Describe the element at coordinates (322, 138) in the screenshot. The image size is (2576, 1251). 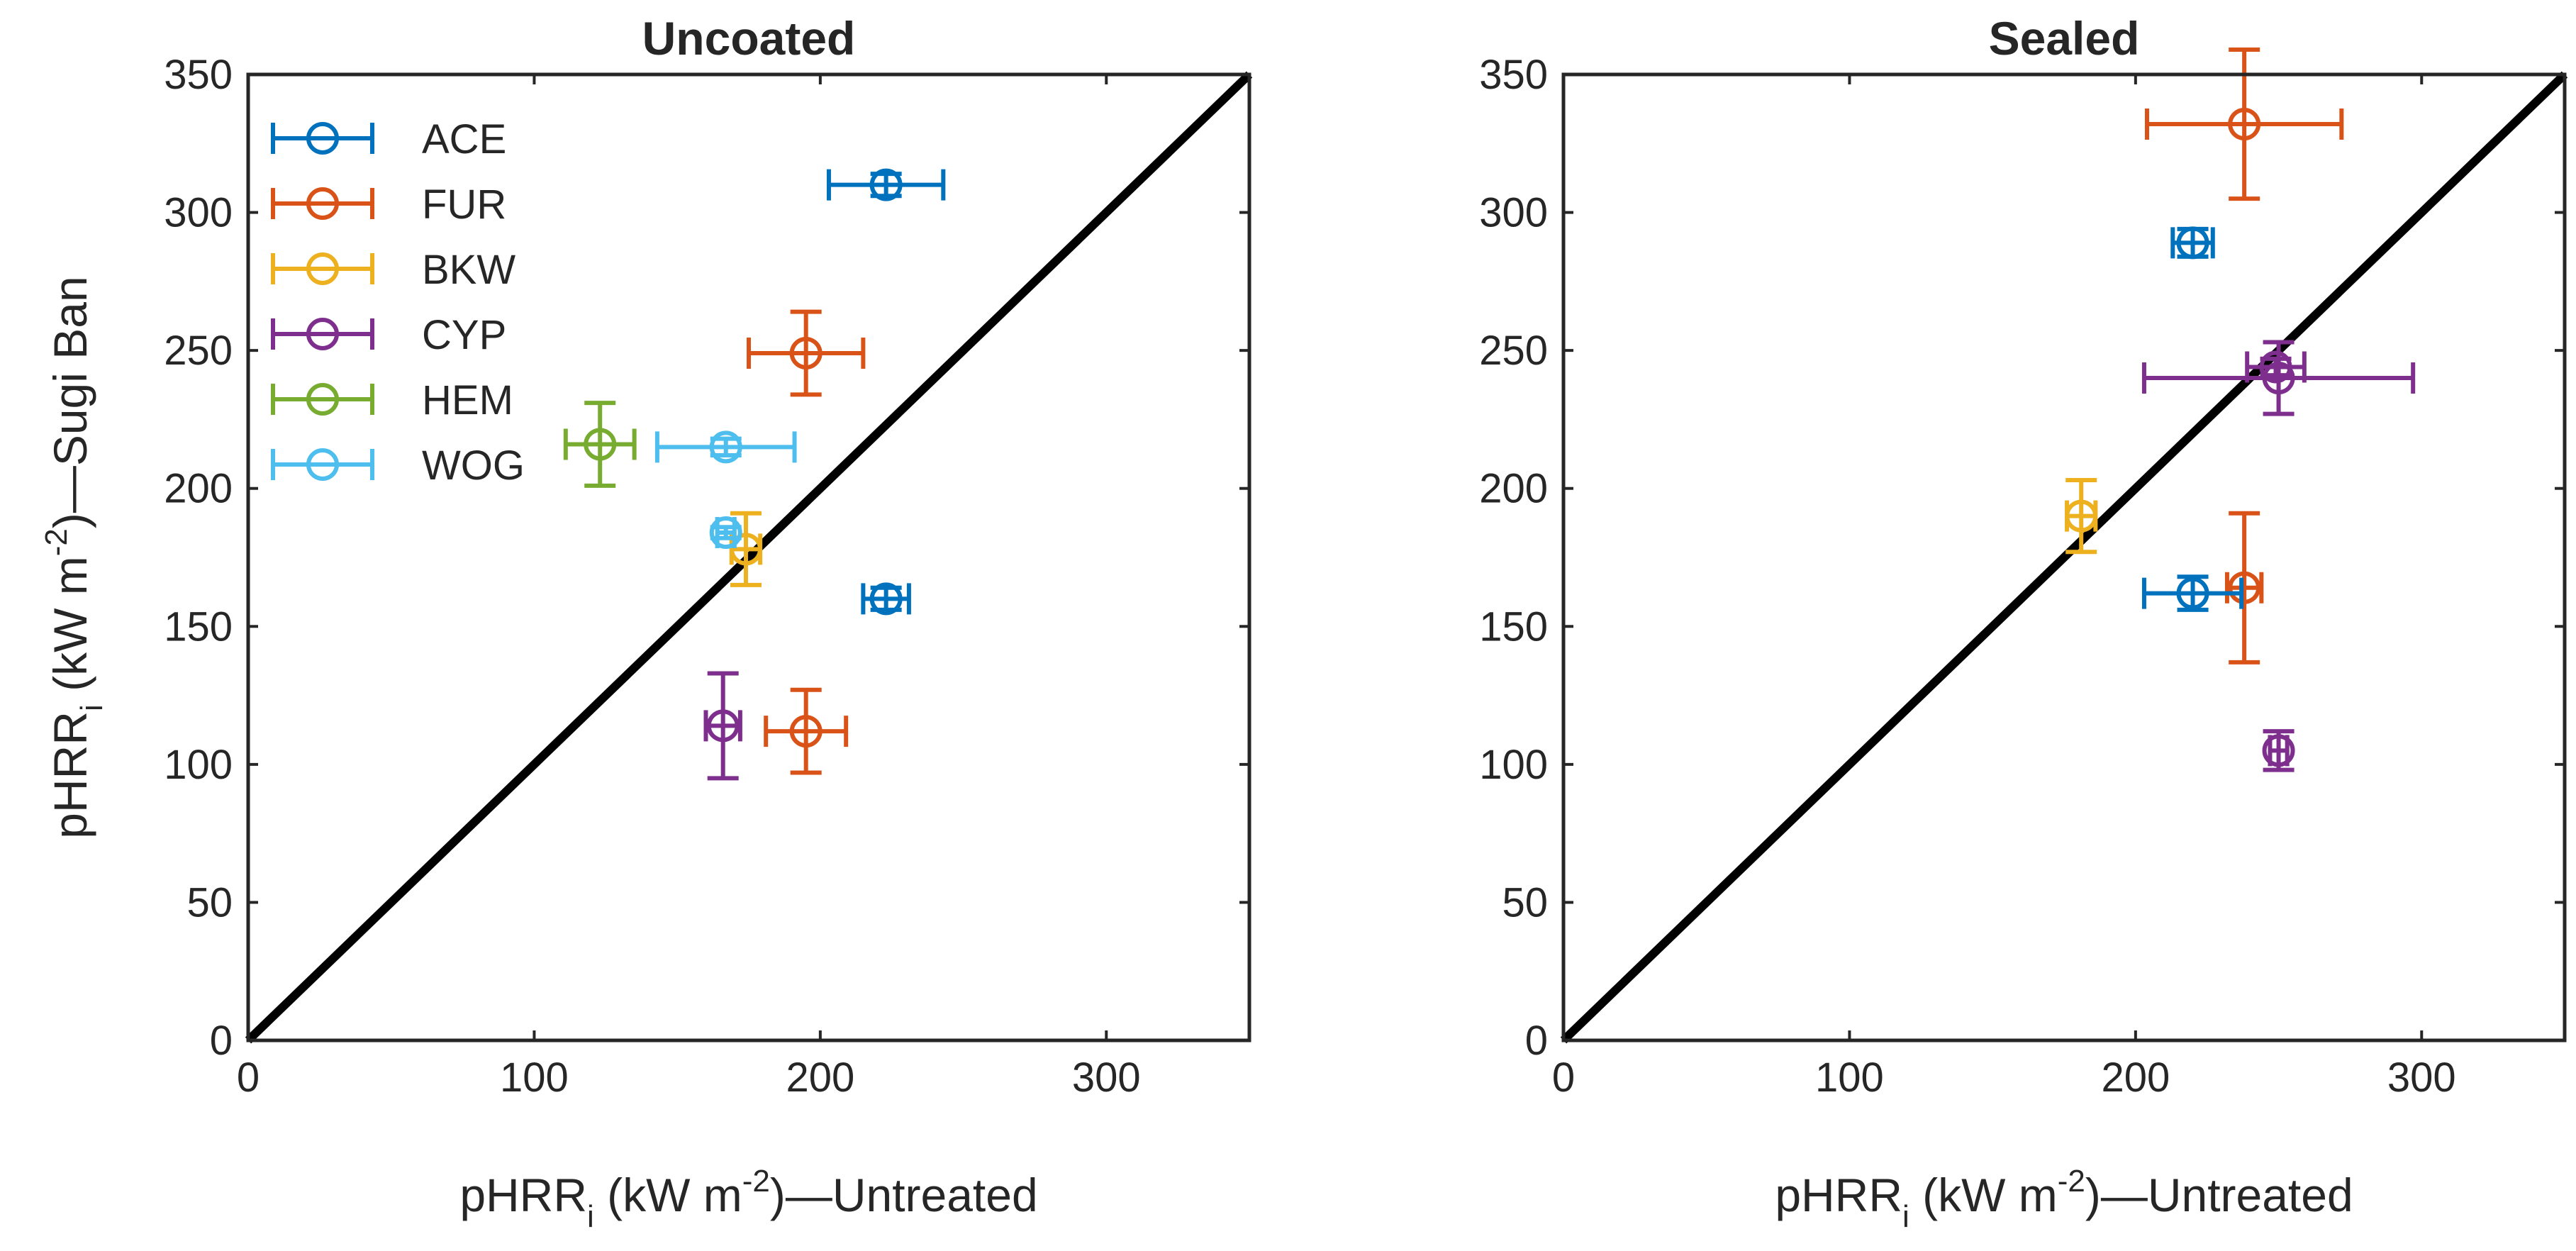
I see `legend-marker-ace` at that location.